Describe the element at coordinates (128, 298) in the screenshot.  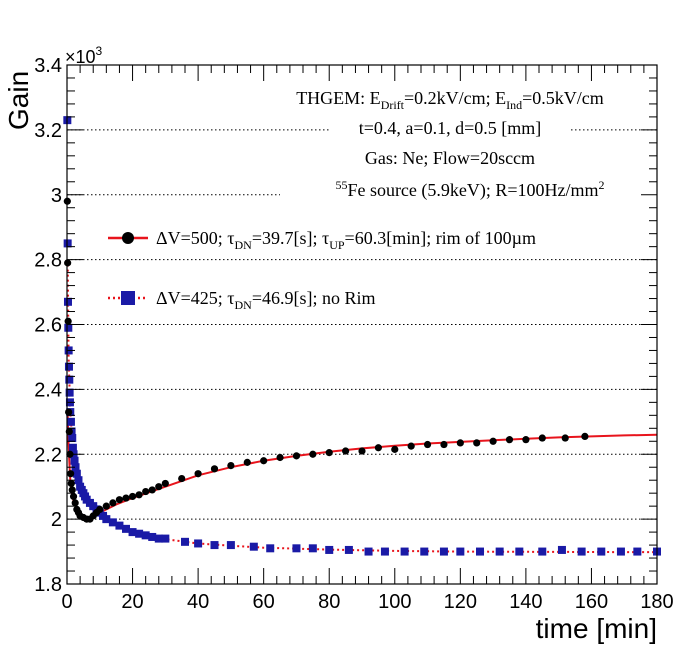
I see `legend-marker-blue` at that location.